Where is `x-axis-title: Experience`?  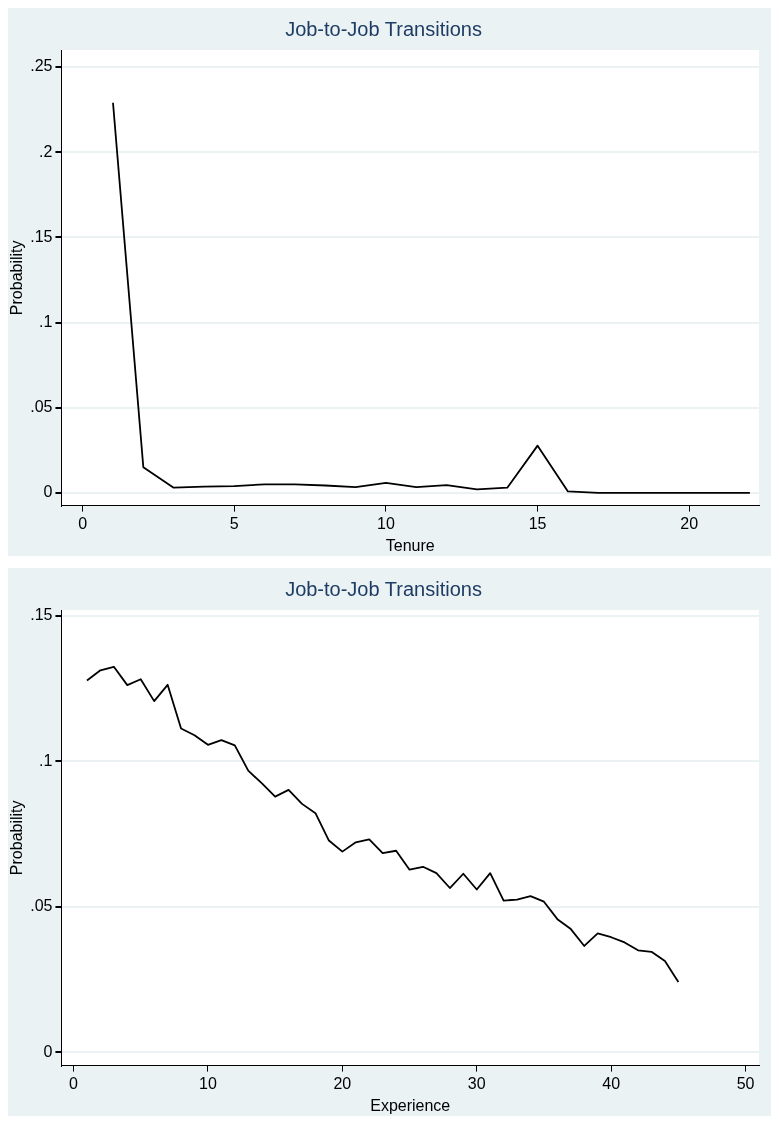 x-axis-title: Experience is located at coordinates (410, 1105).